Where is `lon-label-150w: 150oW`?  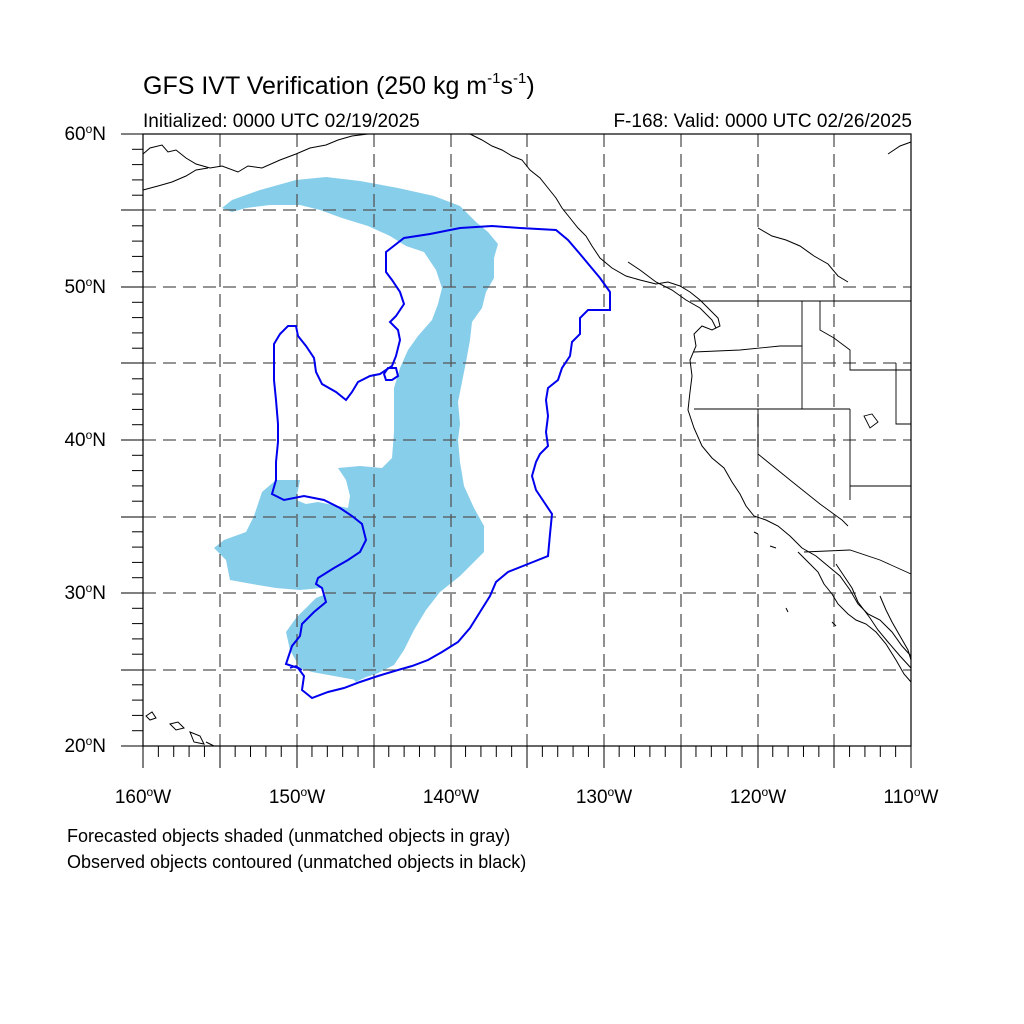
lon-label-150w: 150oW is located at coordinates (297, 796).